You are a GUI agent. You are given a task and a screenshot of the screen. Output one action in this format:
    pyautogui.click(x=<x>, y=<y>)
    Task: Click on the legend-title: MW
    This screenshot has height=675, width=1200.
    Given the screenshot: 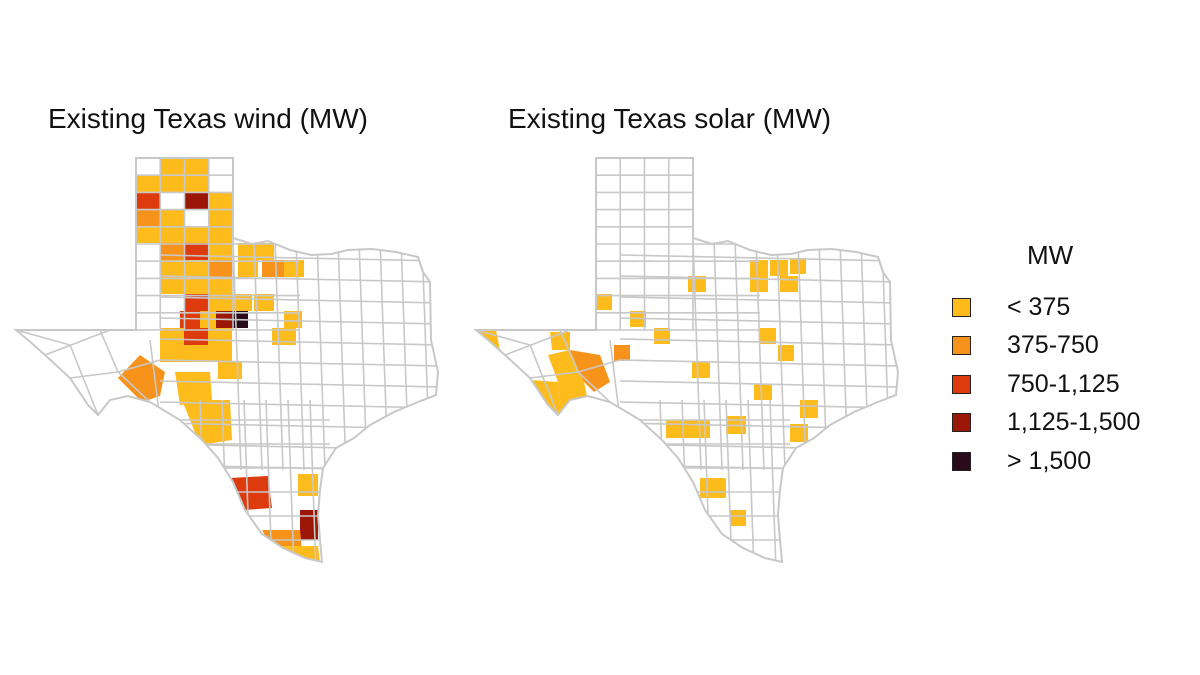 What is the action you would take?
    pyautogui.click(x=1050, y=255)
    